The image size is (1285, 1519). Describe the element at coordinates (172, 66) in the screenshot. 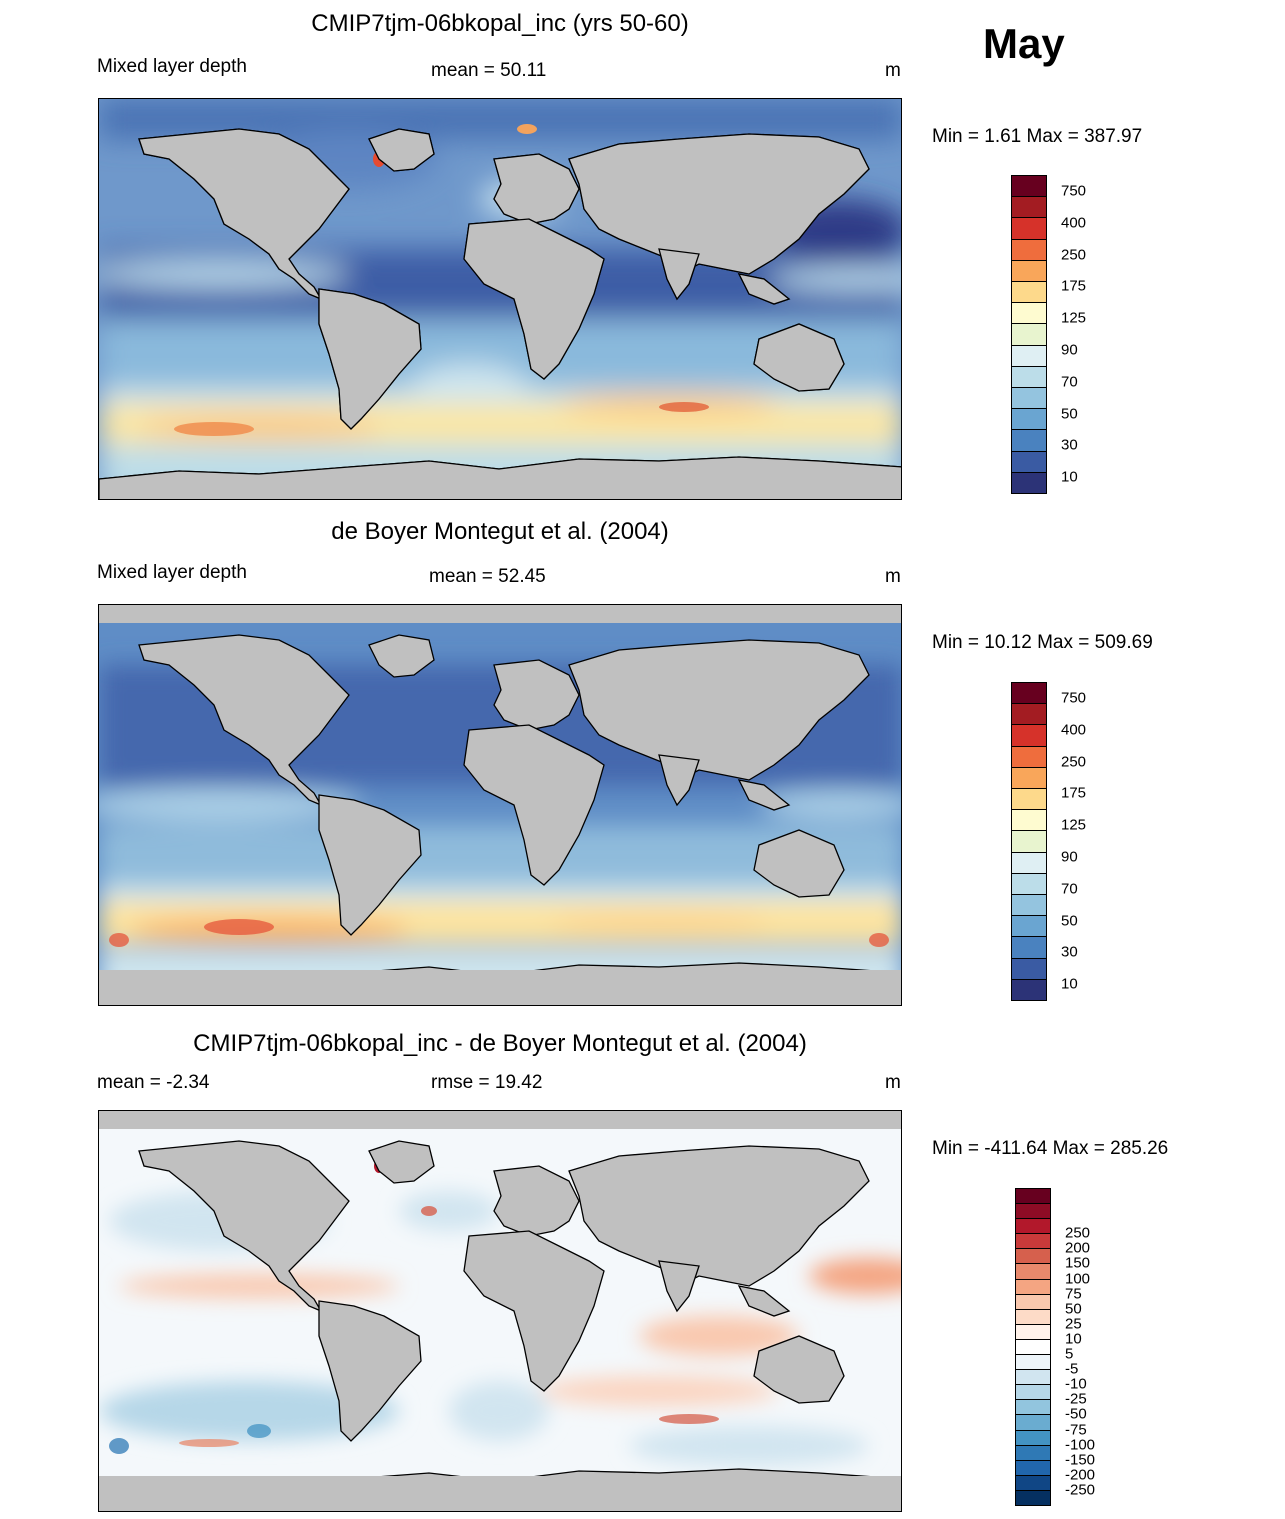

I see `panel-model-variable-label: Mixed layer depth` at that location.